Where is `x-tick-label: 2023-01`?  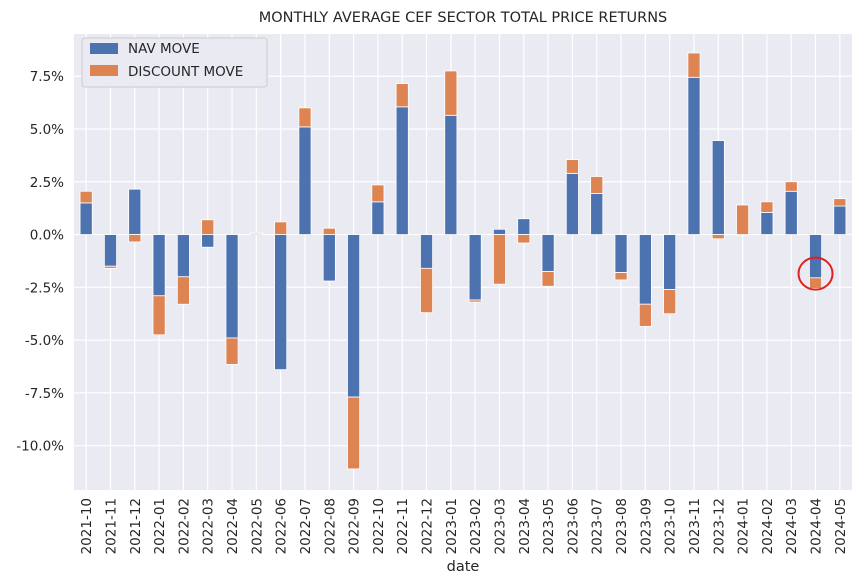
x-tick-label: 2023-01 is located at coordinates (452, 526).